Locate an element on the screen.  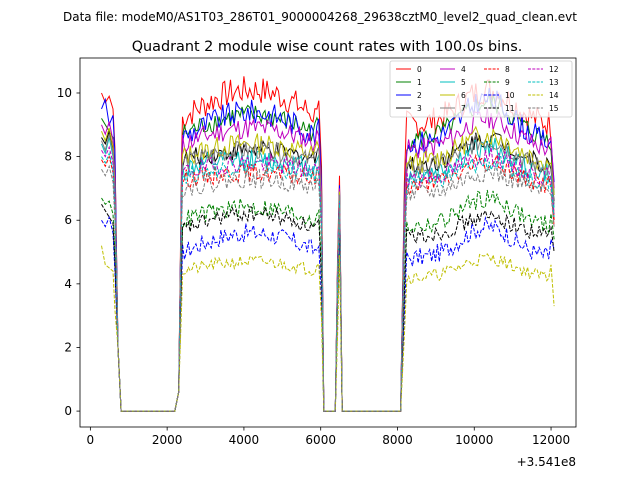
y-tick-label: 8 is located at coordinates (68, 157).